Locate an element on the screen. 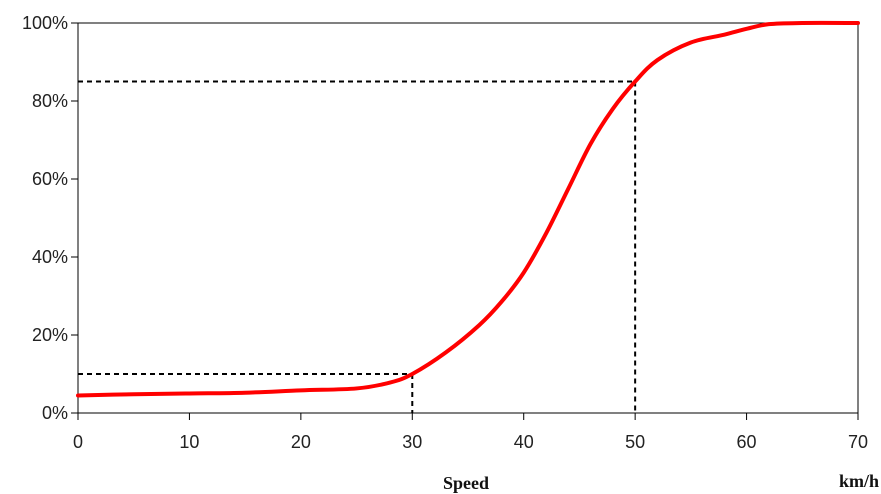 This screenshot has height=494, width=881. x-axis-title: Speed is located at coordinates (466, 483).